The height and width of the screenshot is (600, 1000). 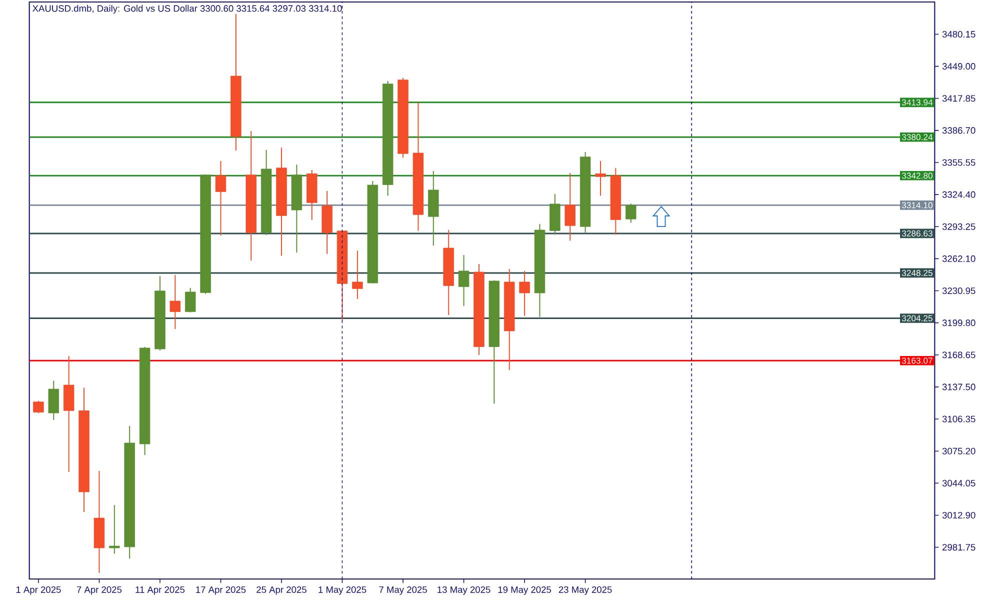 I want to click on y-tick-label: 3044.05, so click(x=959, y=483).